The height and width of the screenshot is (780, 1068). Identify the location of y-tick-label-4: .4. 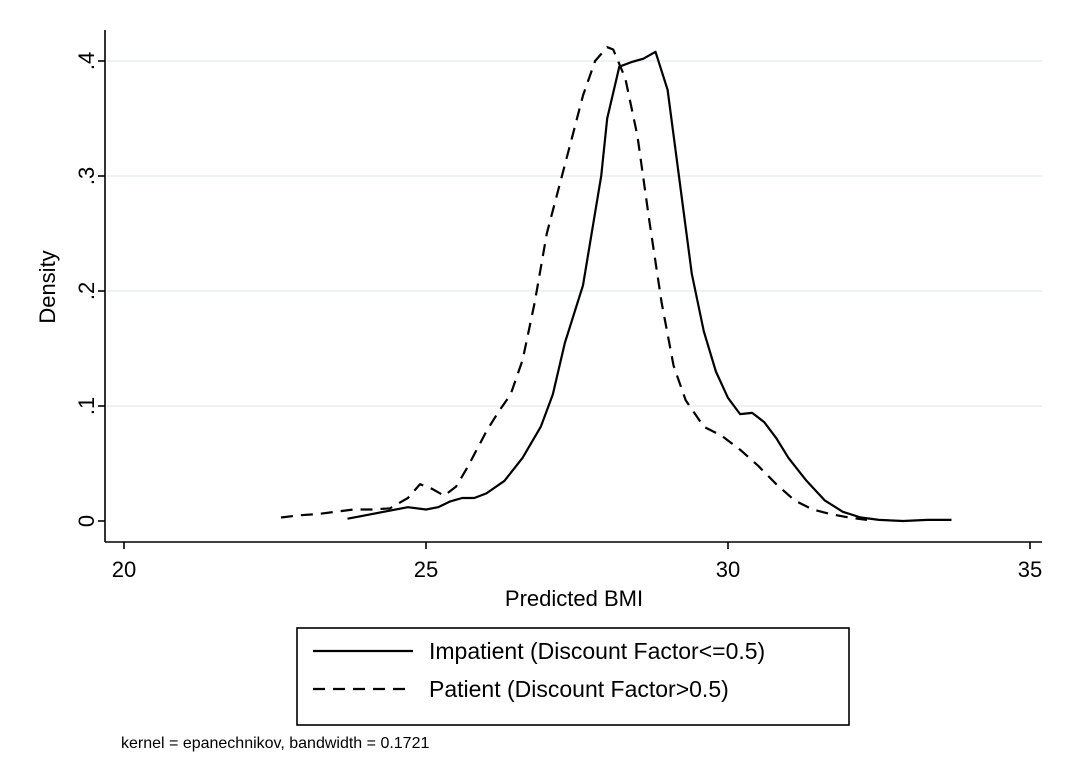
(86, 61).